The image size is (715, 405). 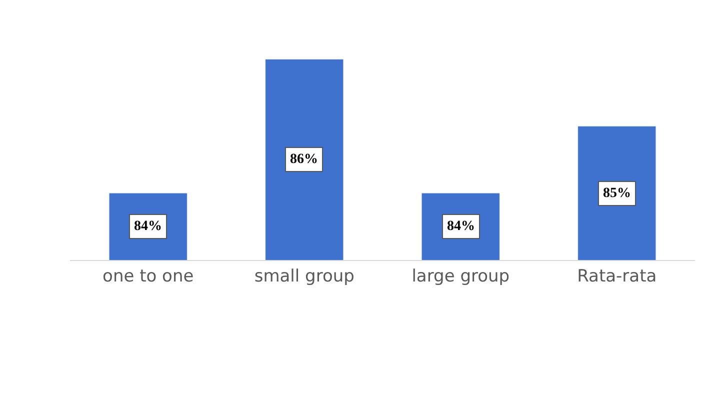 I want to click on x-tick-label: large group, so click(x=461, y=276).